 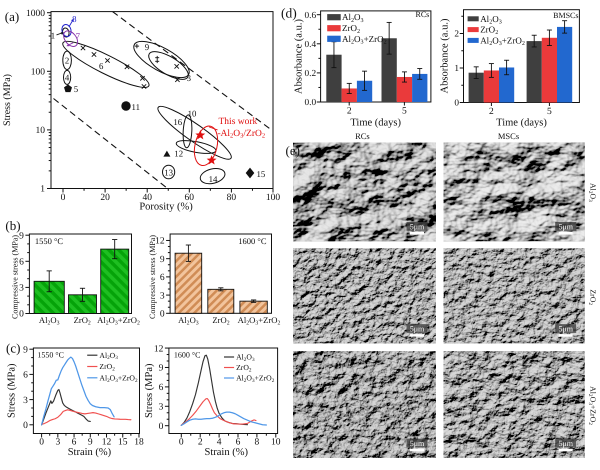 I want to click on svg-text: 11, so click(x=136, y=107).